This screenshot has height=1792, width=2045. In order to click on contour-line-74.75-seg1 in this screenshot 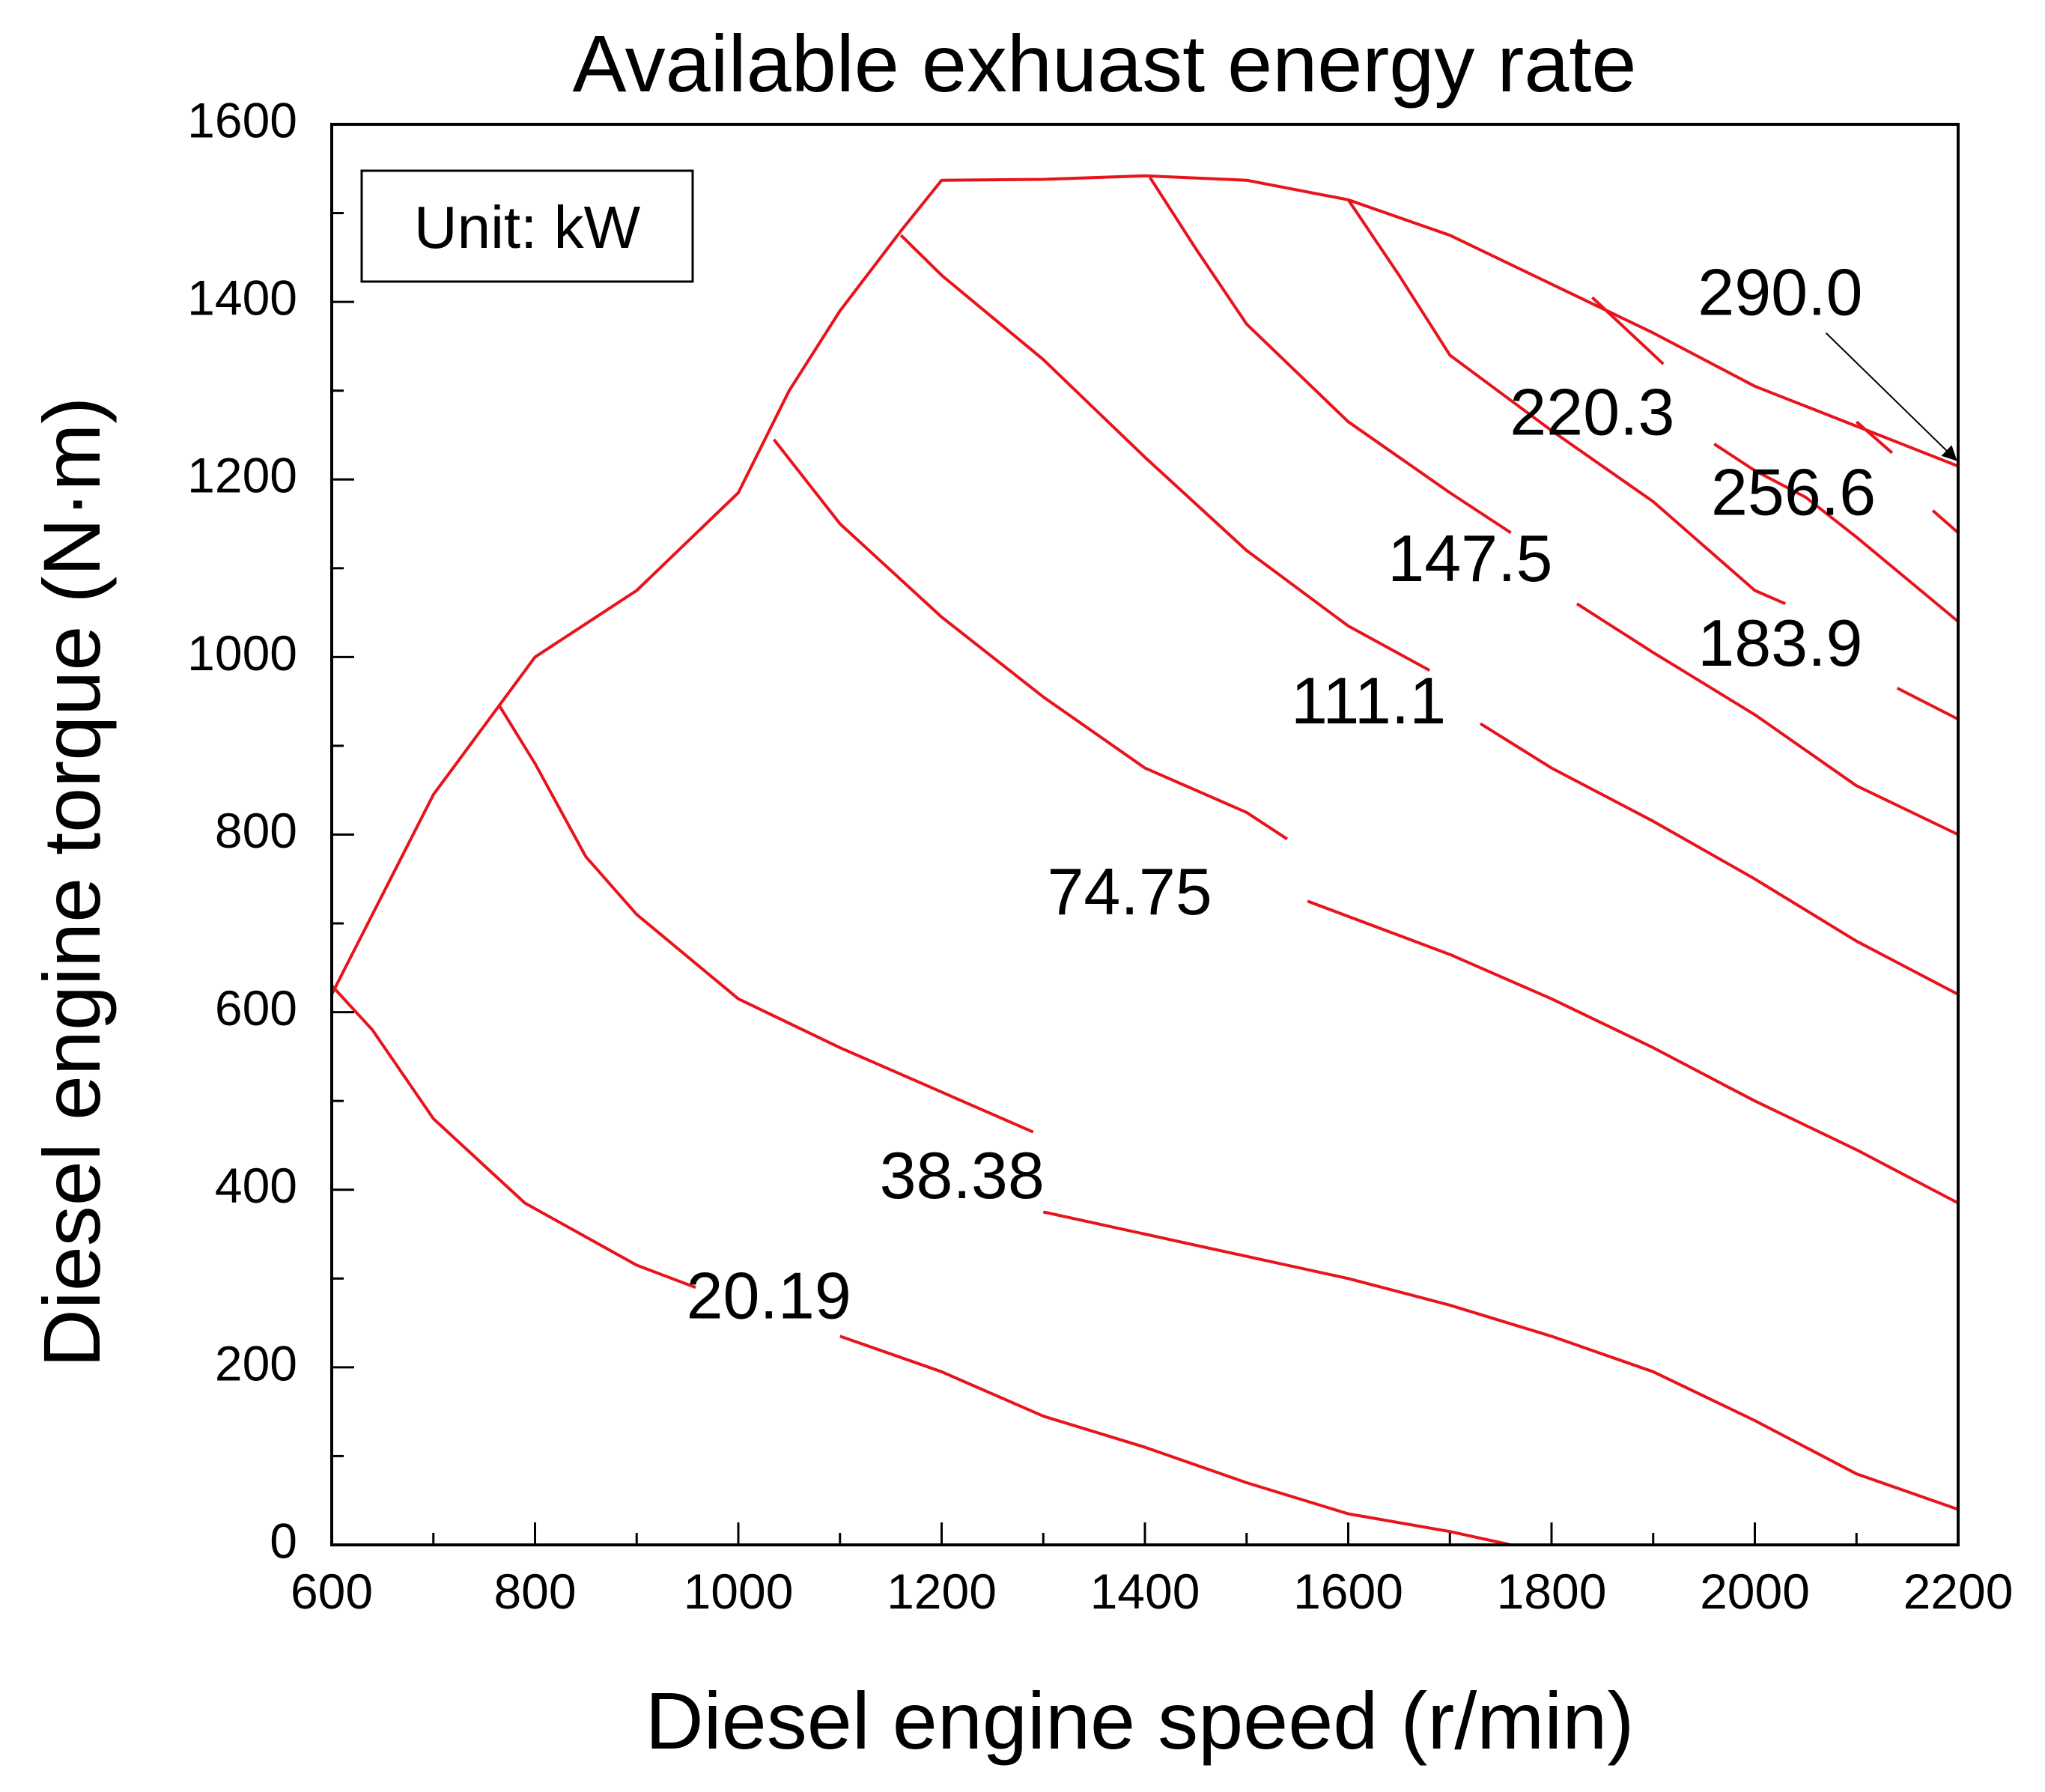, I will do `click(1030, 639)`.